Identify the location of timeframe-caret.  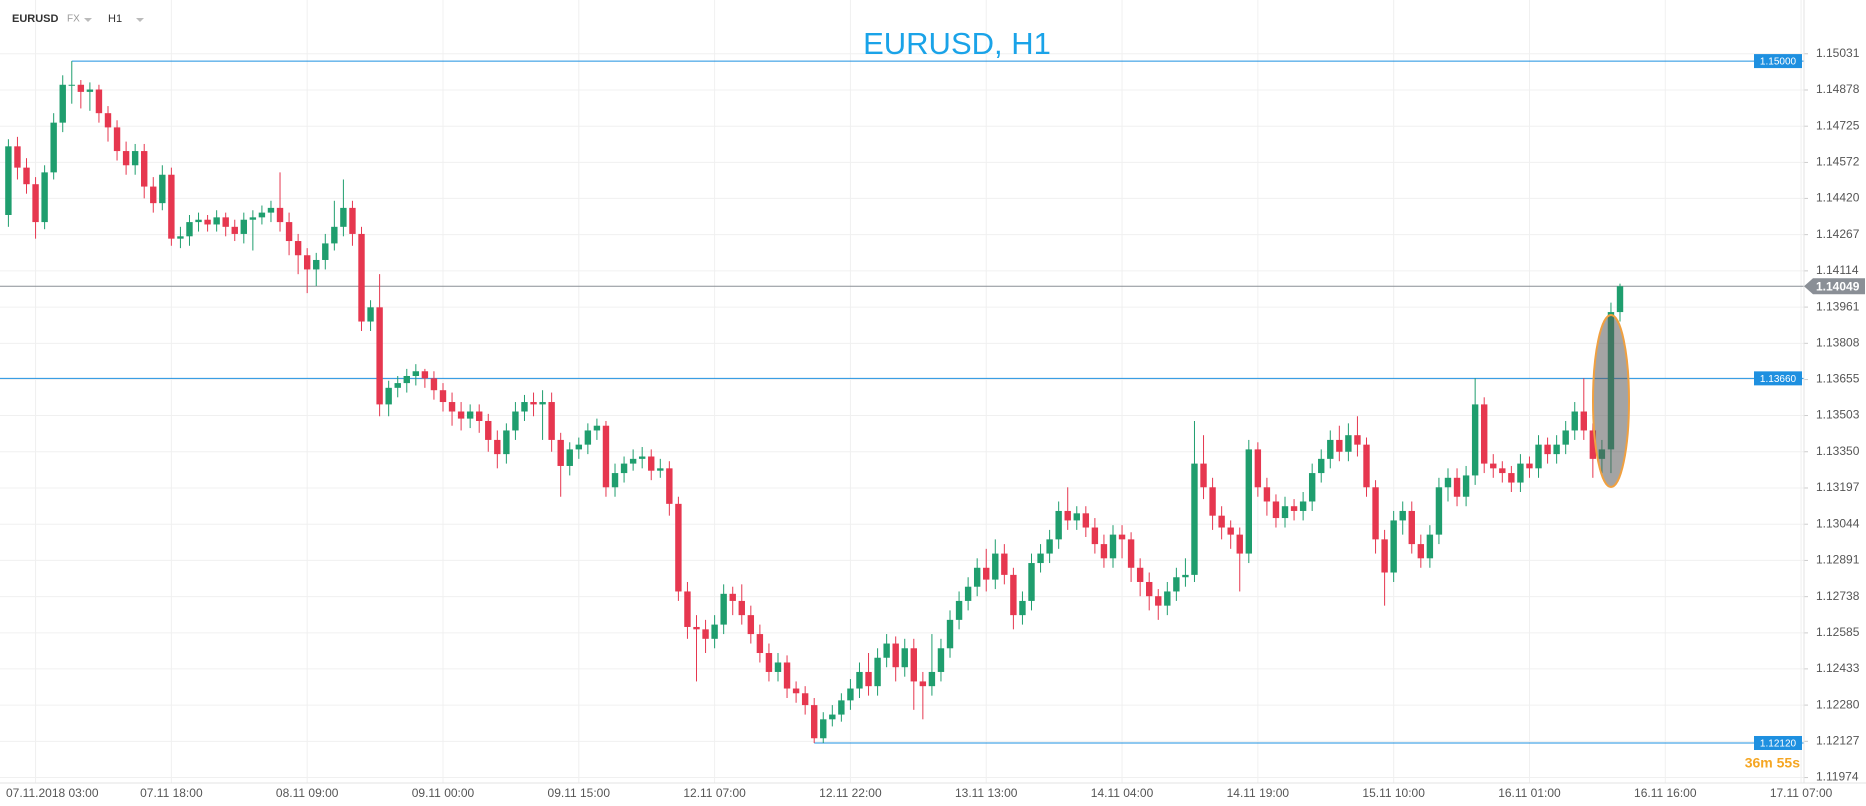
(140, 20).